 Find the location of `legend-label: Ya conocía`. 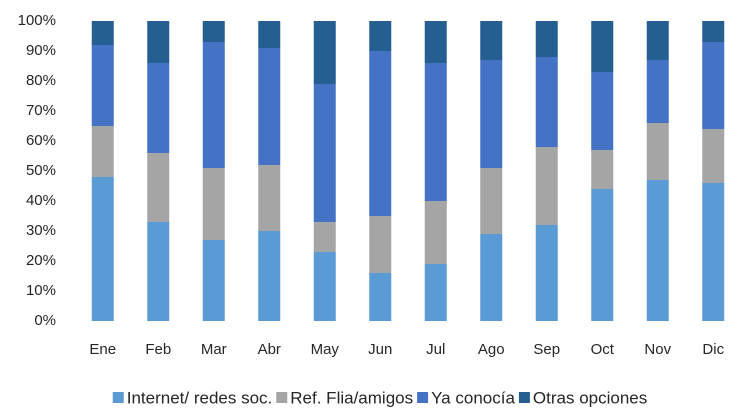

legend-label: Ya conocía is located at coordinates (473, 397).